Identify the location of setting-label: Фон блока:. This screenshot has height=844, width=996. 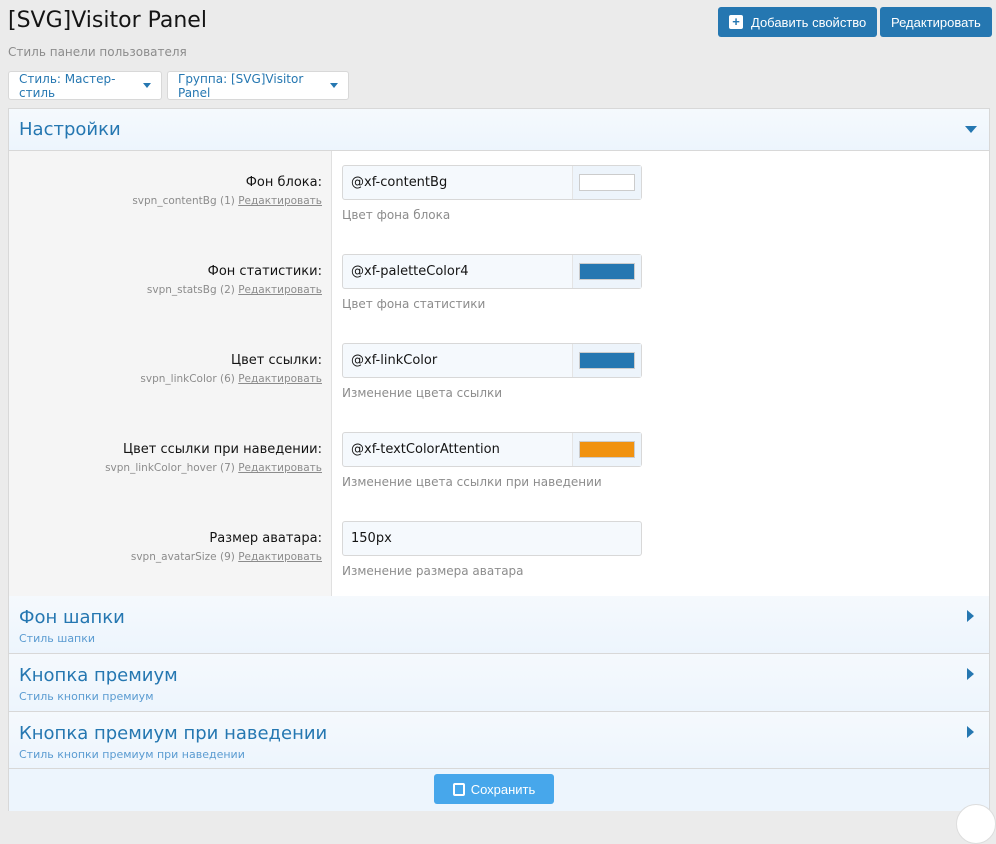
(283, 182).